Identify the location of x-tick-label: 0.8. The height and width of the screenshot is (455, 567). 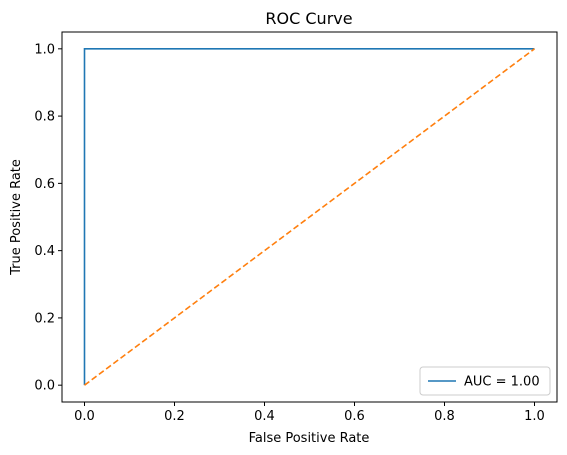
(444, 416).